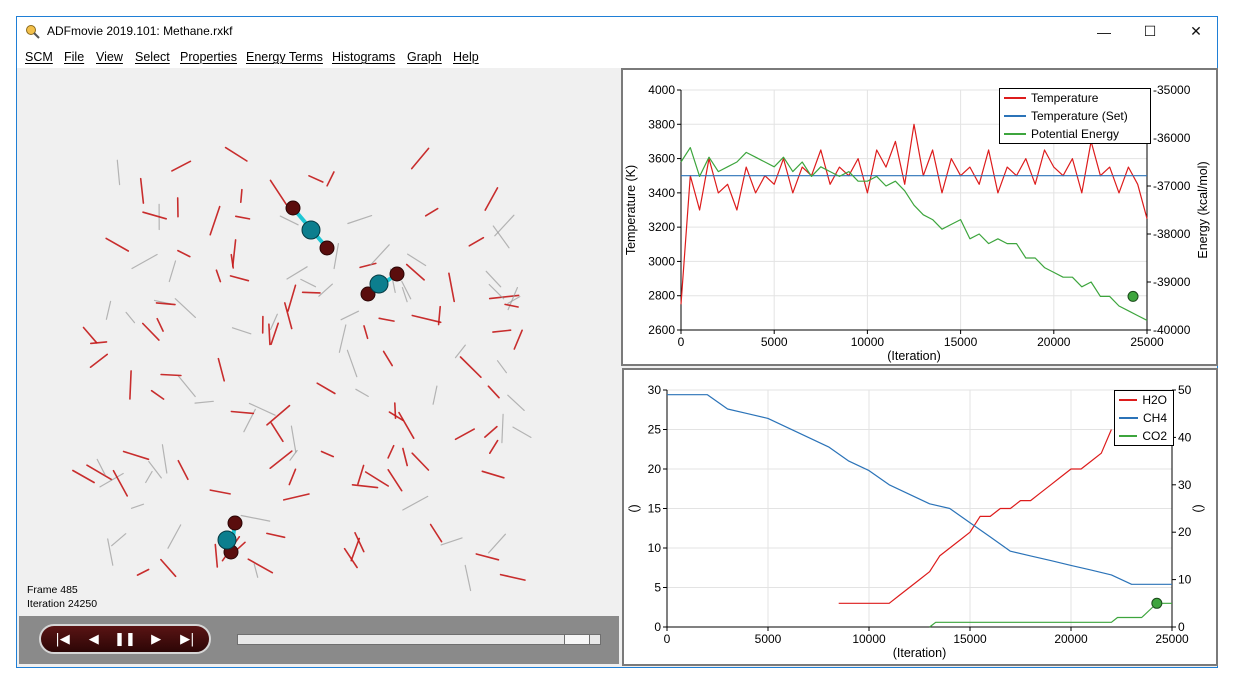 Image resolution: width=1240 pixels, height=690 pixels. Describe the element at coordinates (1104, 31) in the screenshot. I see `minimize-button: —` at that location.